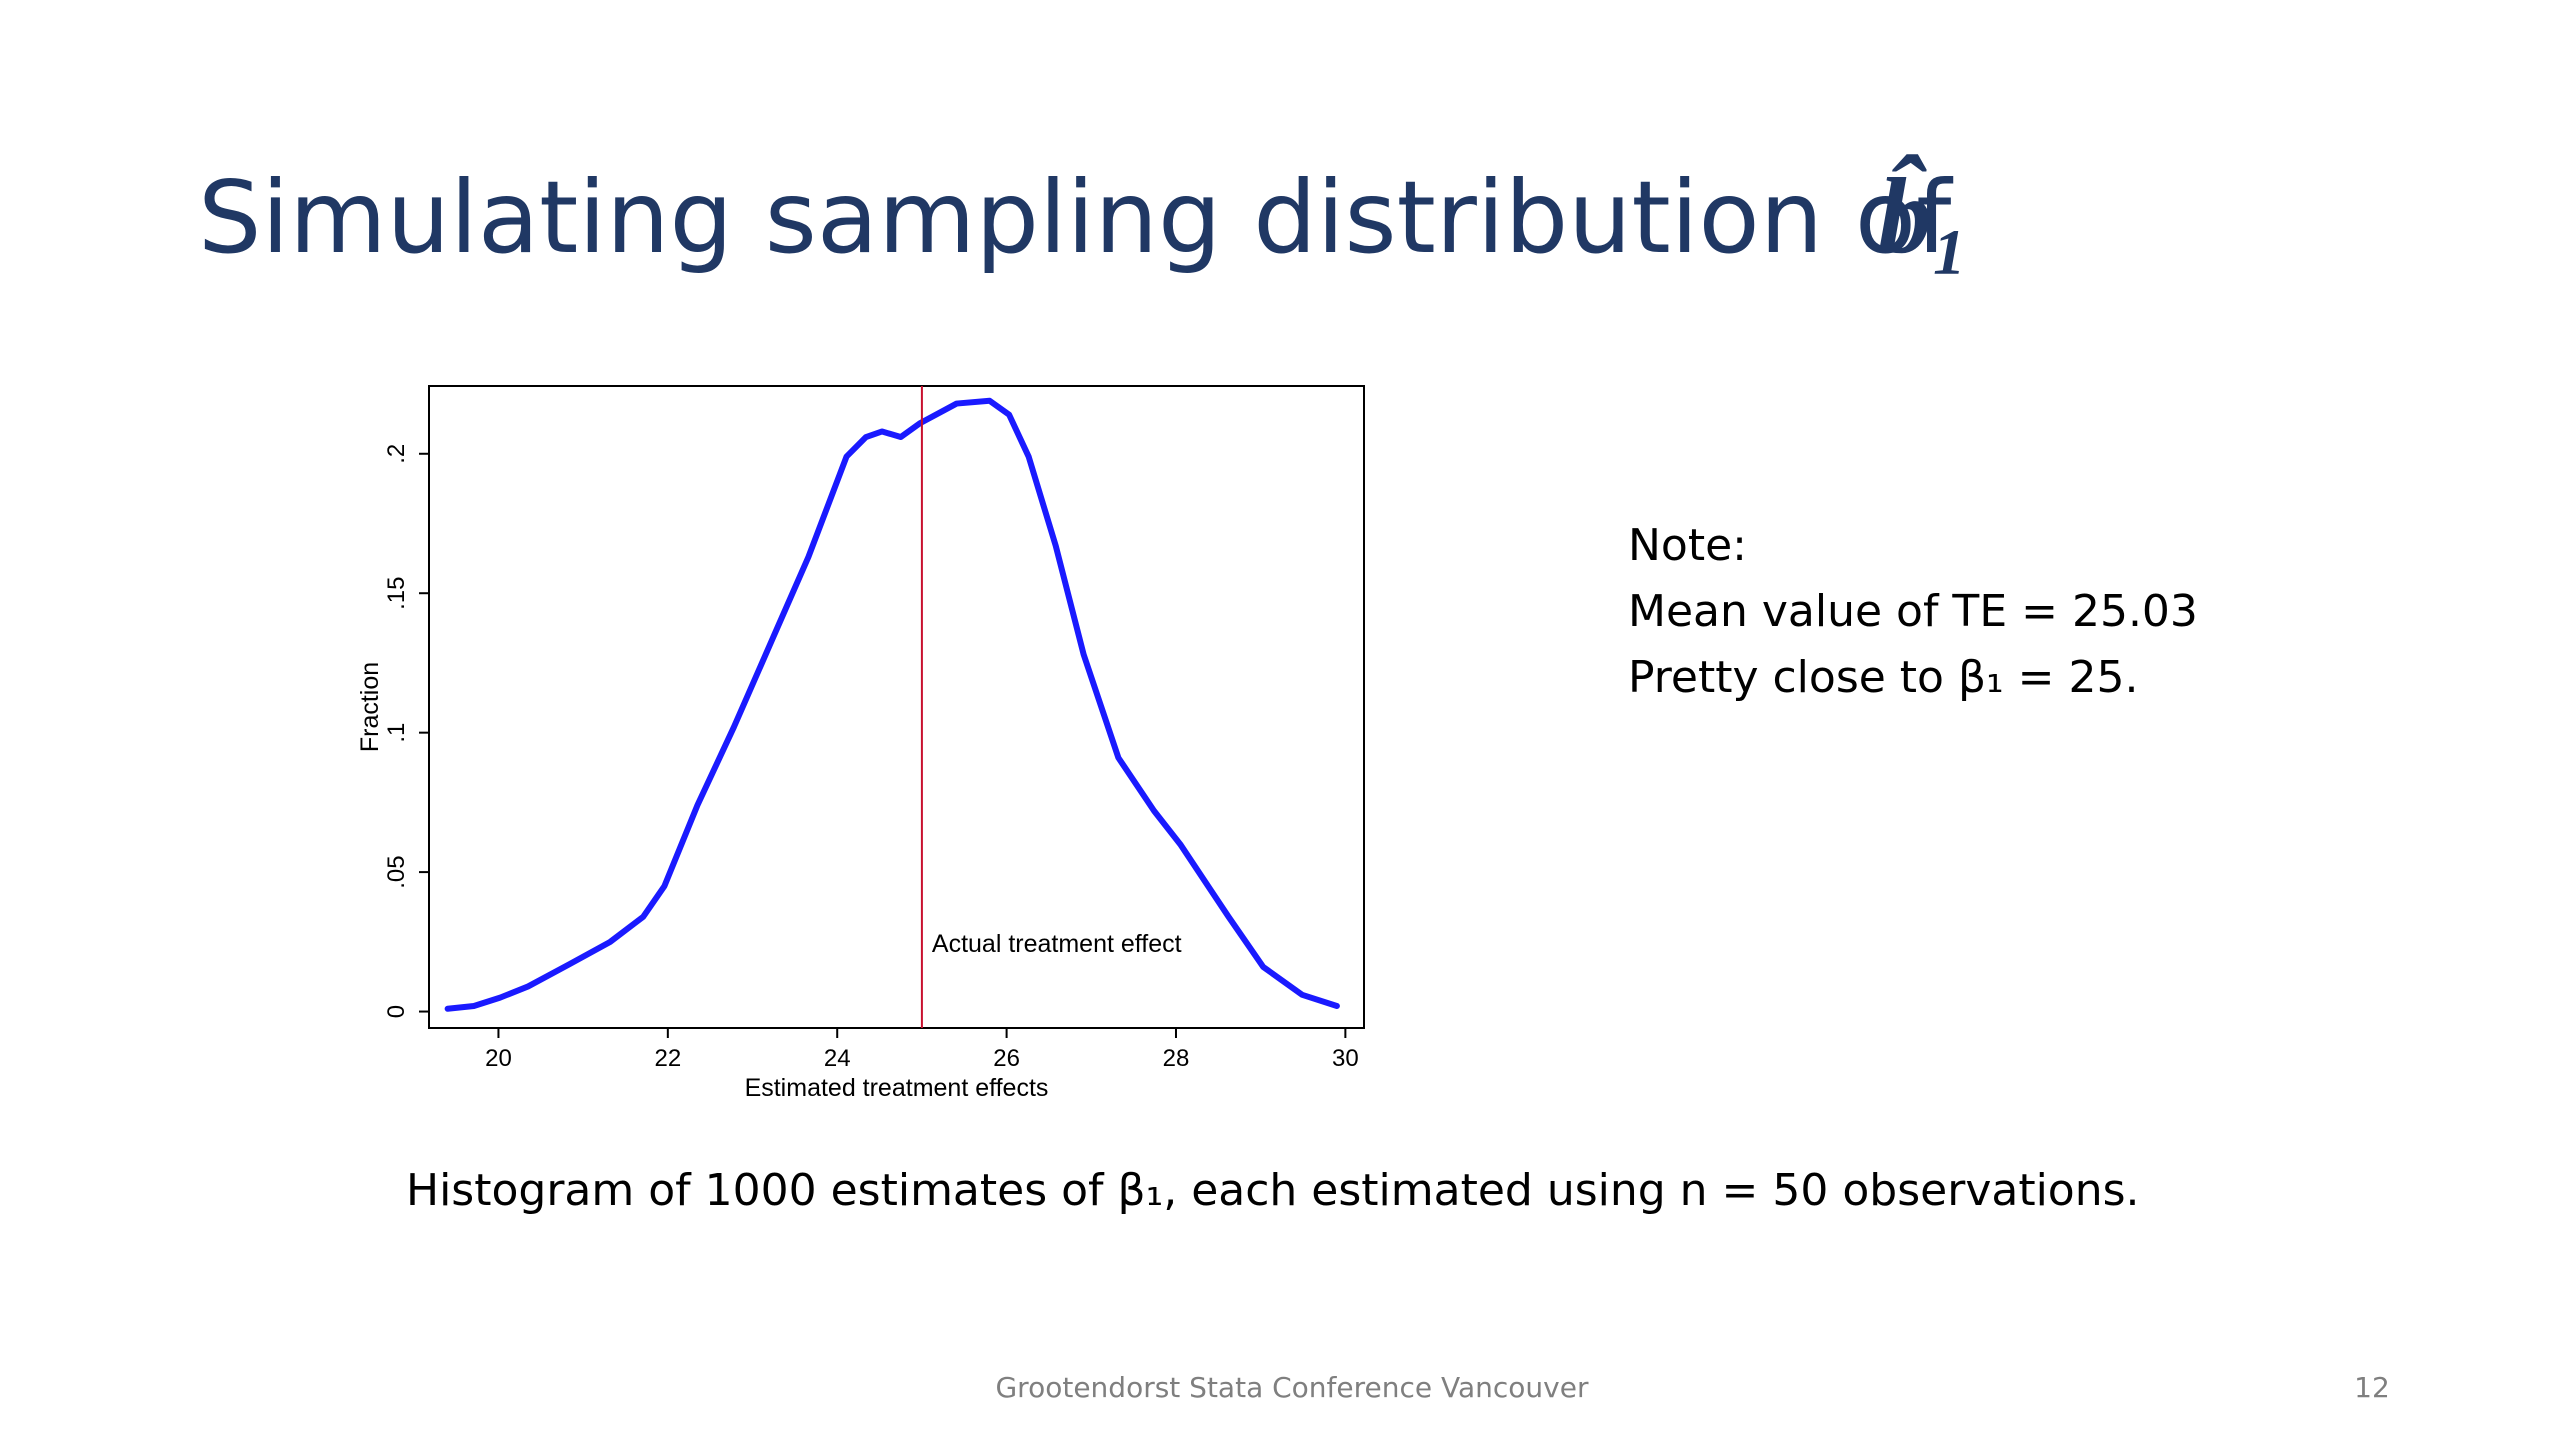 Image resolution: width=2560 pixels, height=1440 pixels. I want to click on x-tick-label: 30, so click(1345, 1058).